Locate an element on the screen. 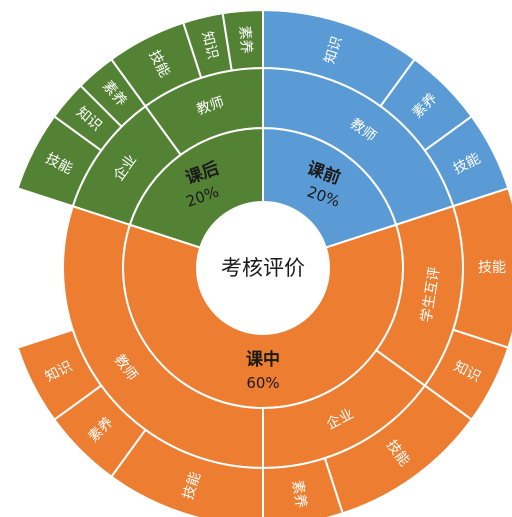 The width and height of the screenshot is (512, 517). center-label: 考核评价 is located at coordinates (263, 268).